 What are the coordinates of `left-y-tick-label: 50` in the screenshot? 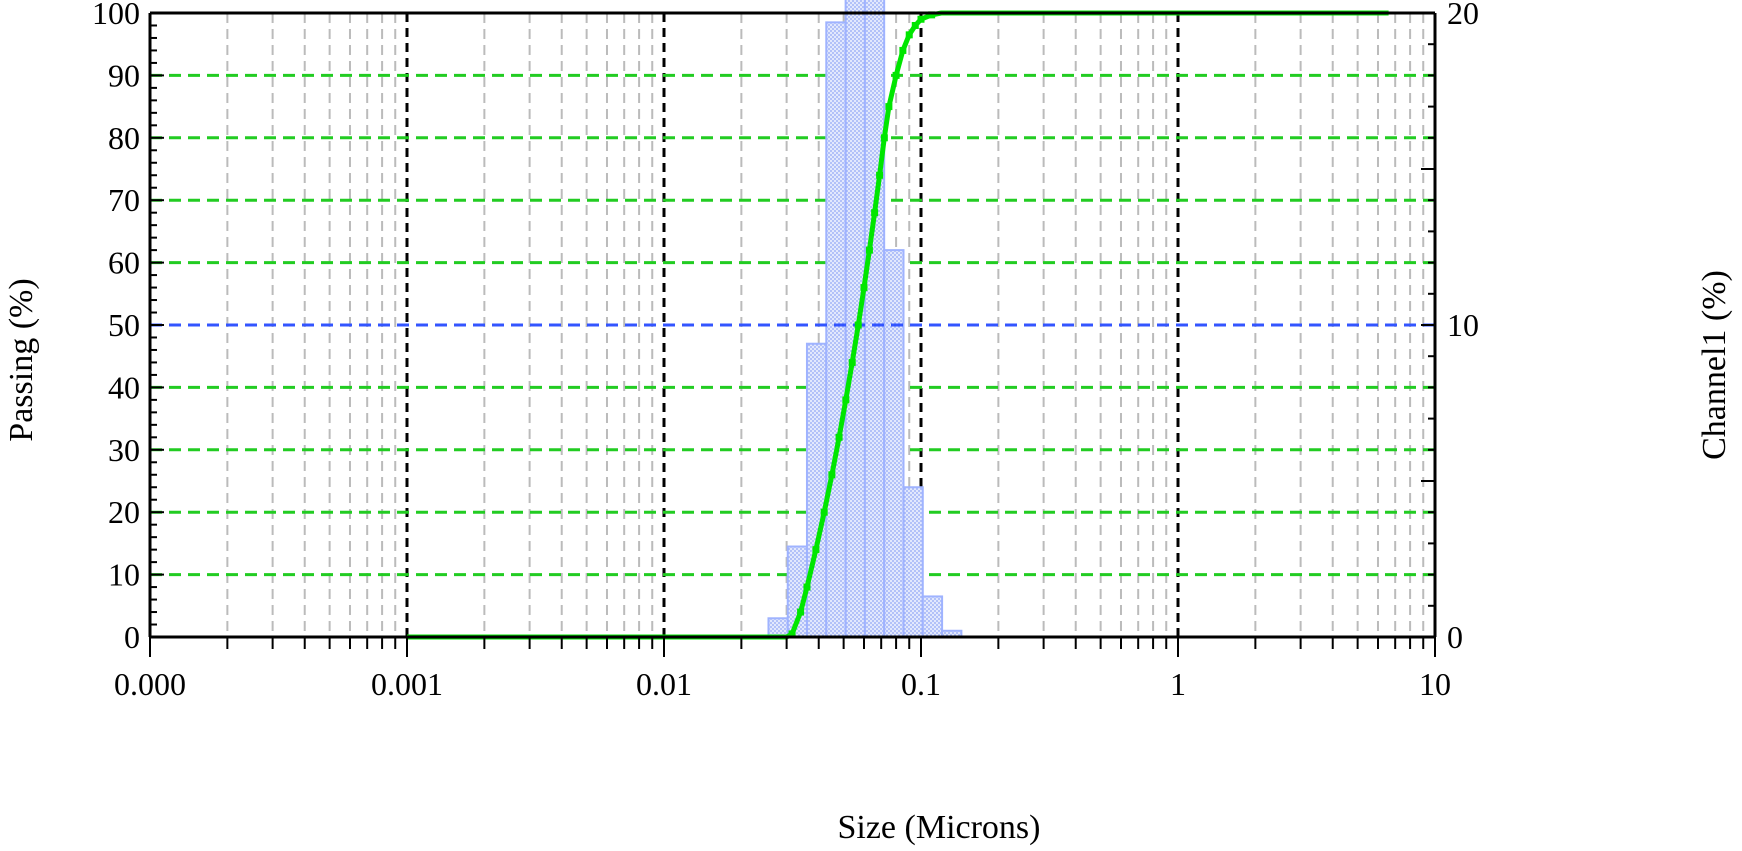 It's located at (124, 325).